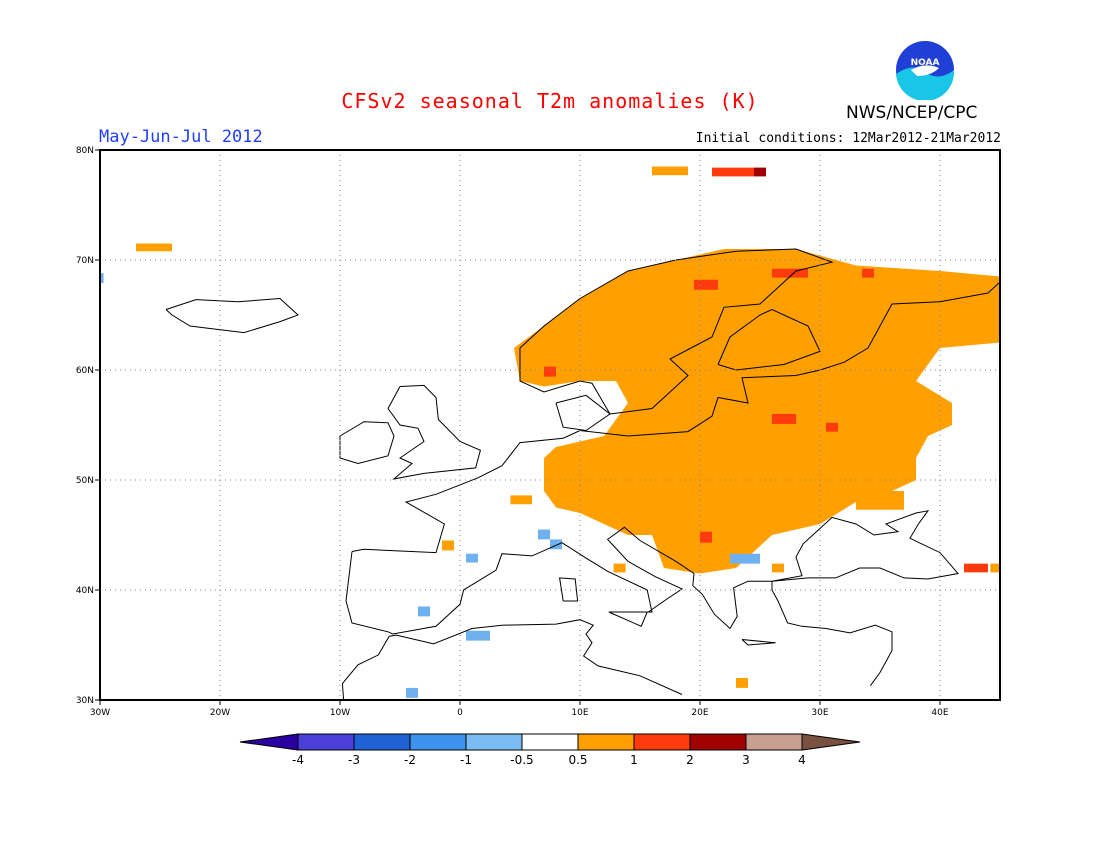 Image resolution: width=1100 pixels, height=850 pixels. What do you see at coordinates (410, 760) in the screenshot?
I see `colorbar-label: -2` at bounding box center [410, 760].